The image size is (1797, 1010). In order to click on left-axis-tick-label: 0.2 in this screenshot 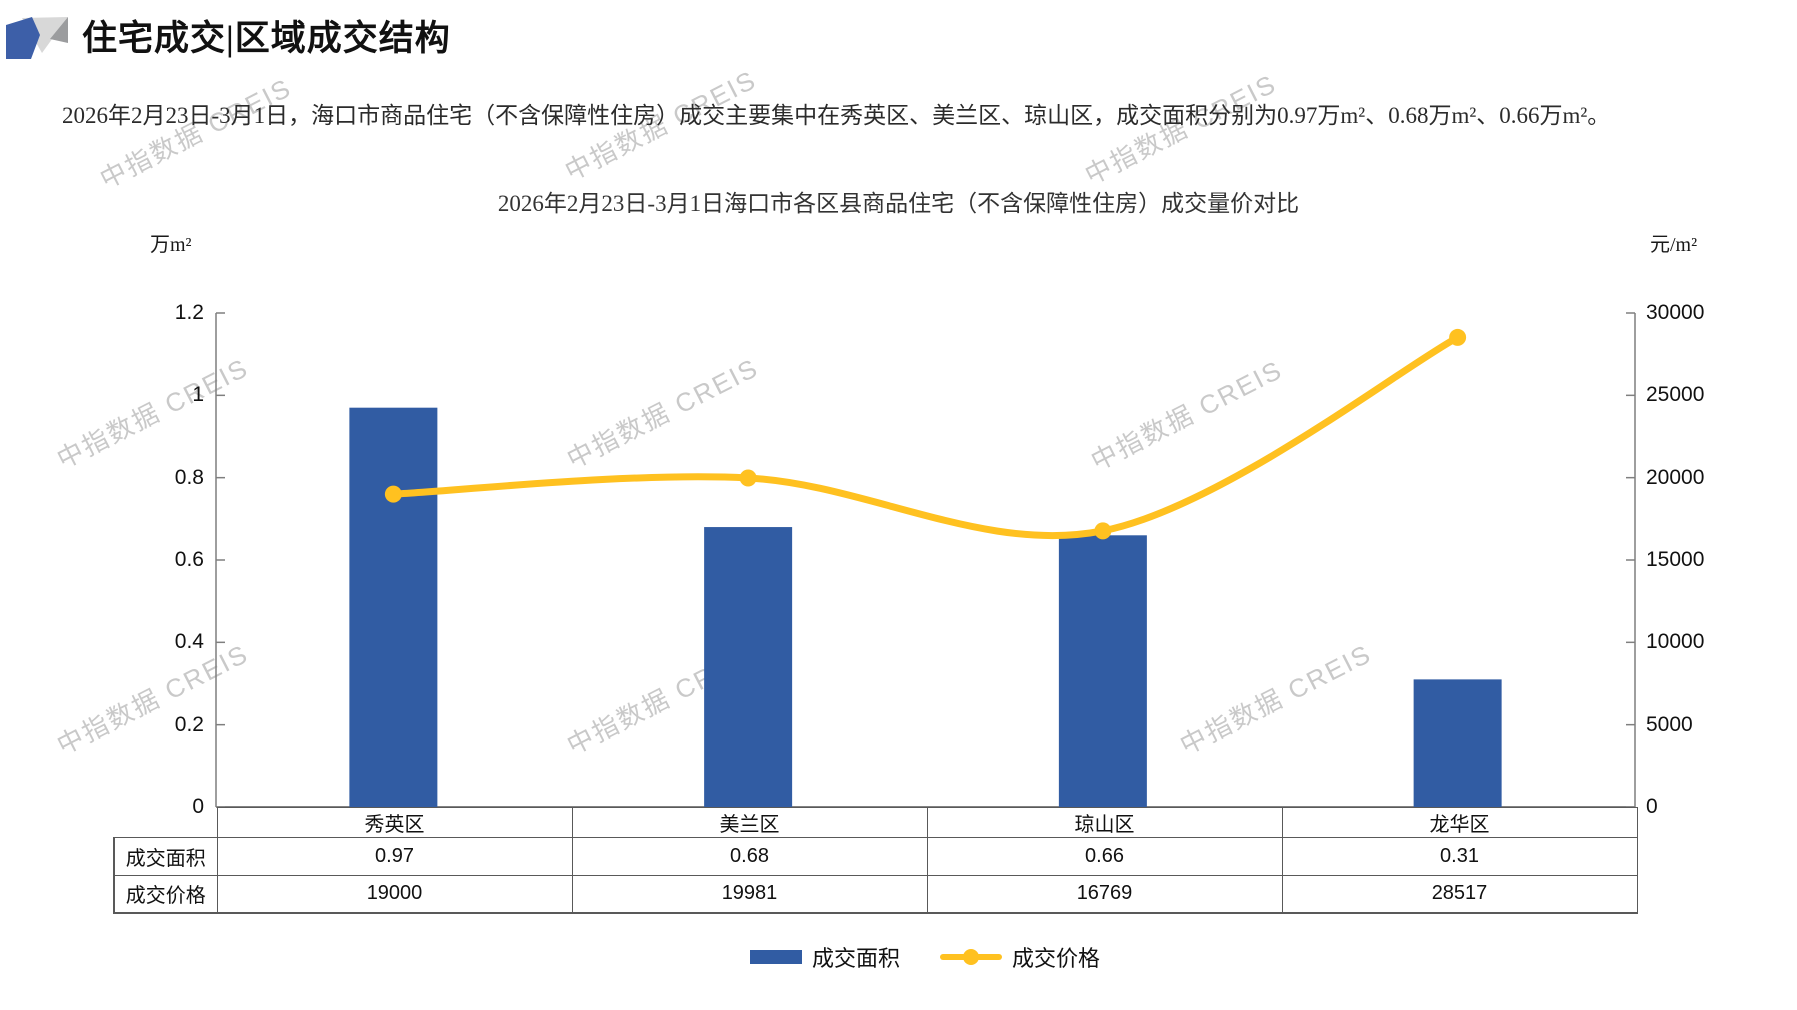, I will do `click(189, 724)`.